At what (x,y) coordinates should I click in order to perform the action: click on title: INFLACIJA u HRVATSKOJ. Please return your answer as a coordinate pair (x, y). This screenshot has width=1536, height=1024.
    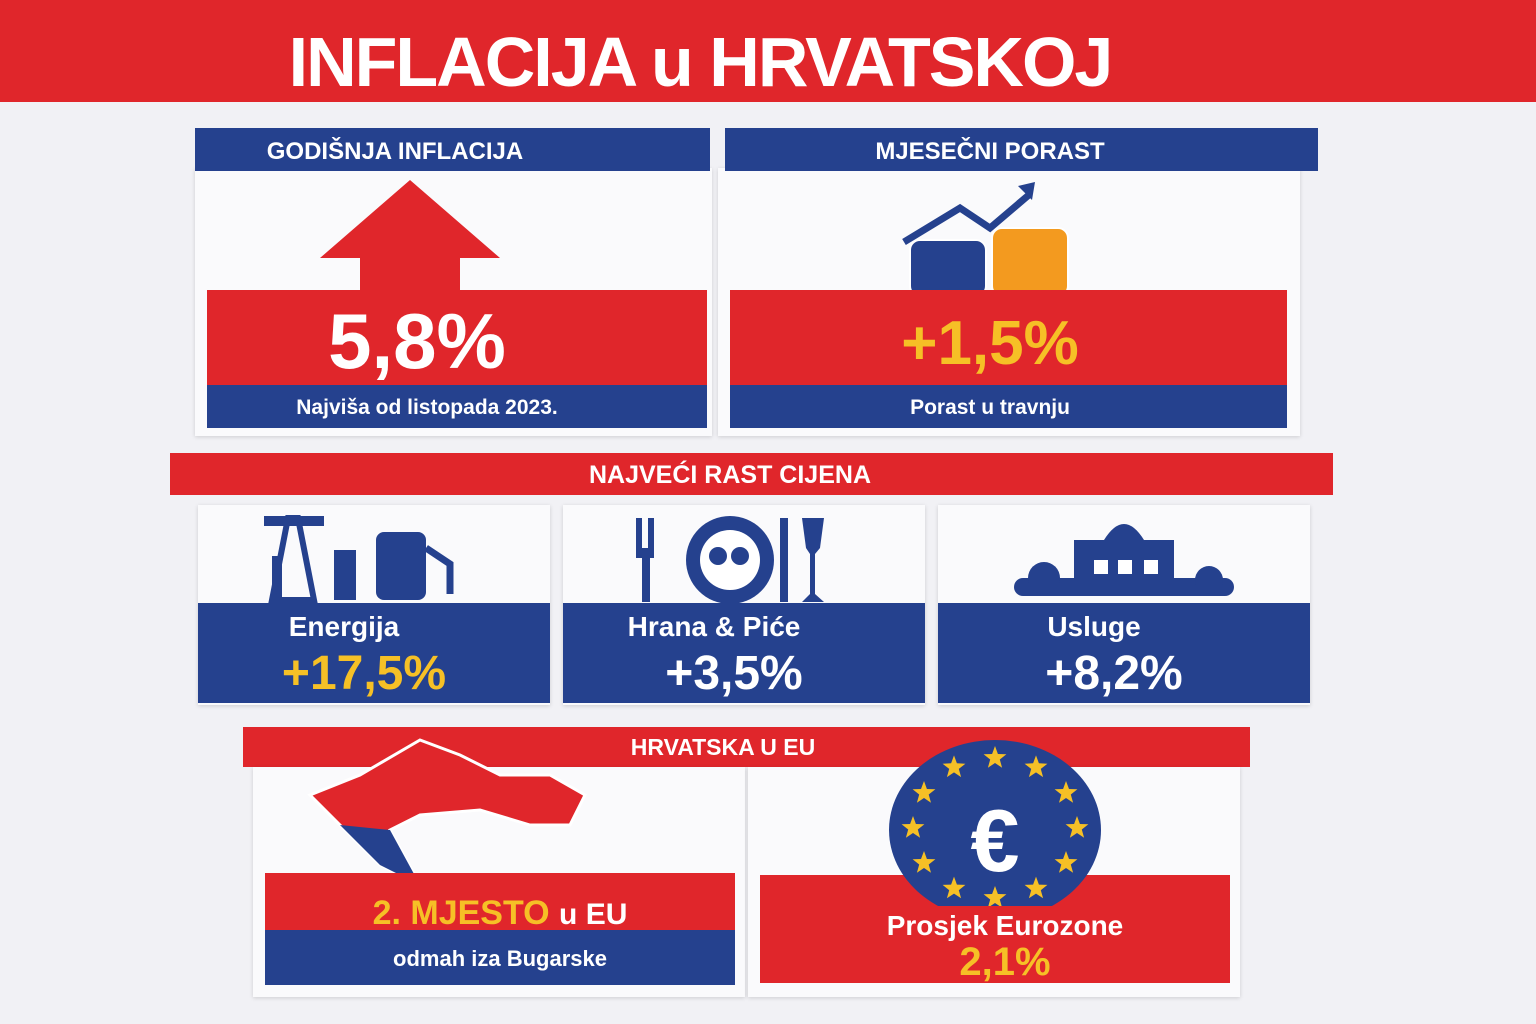
    Looking at the image, I should click on (701, 62).